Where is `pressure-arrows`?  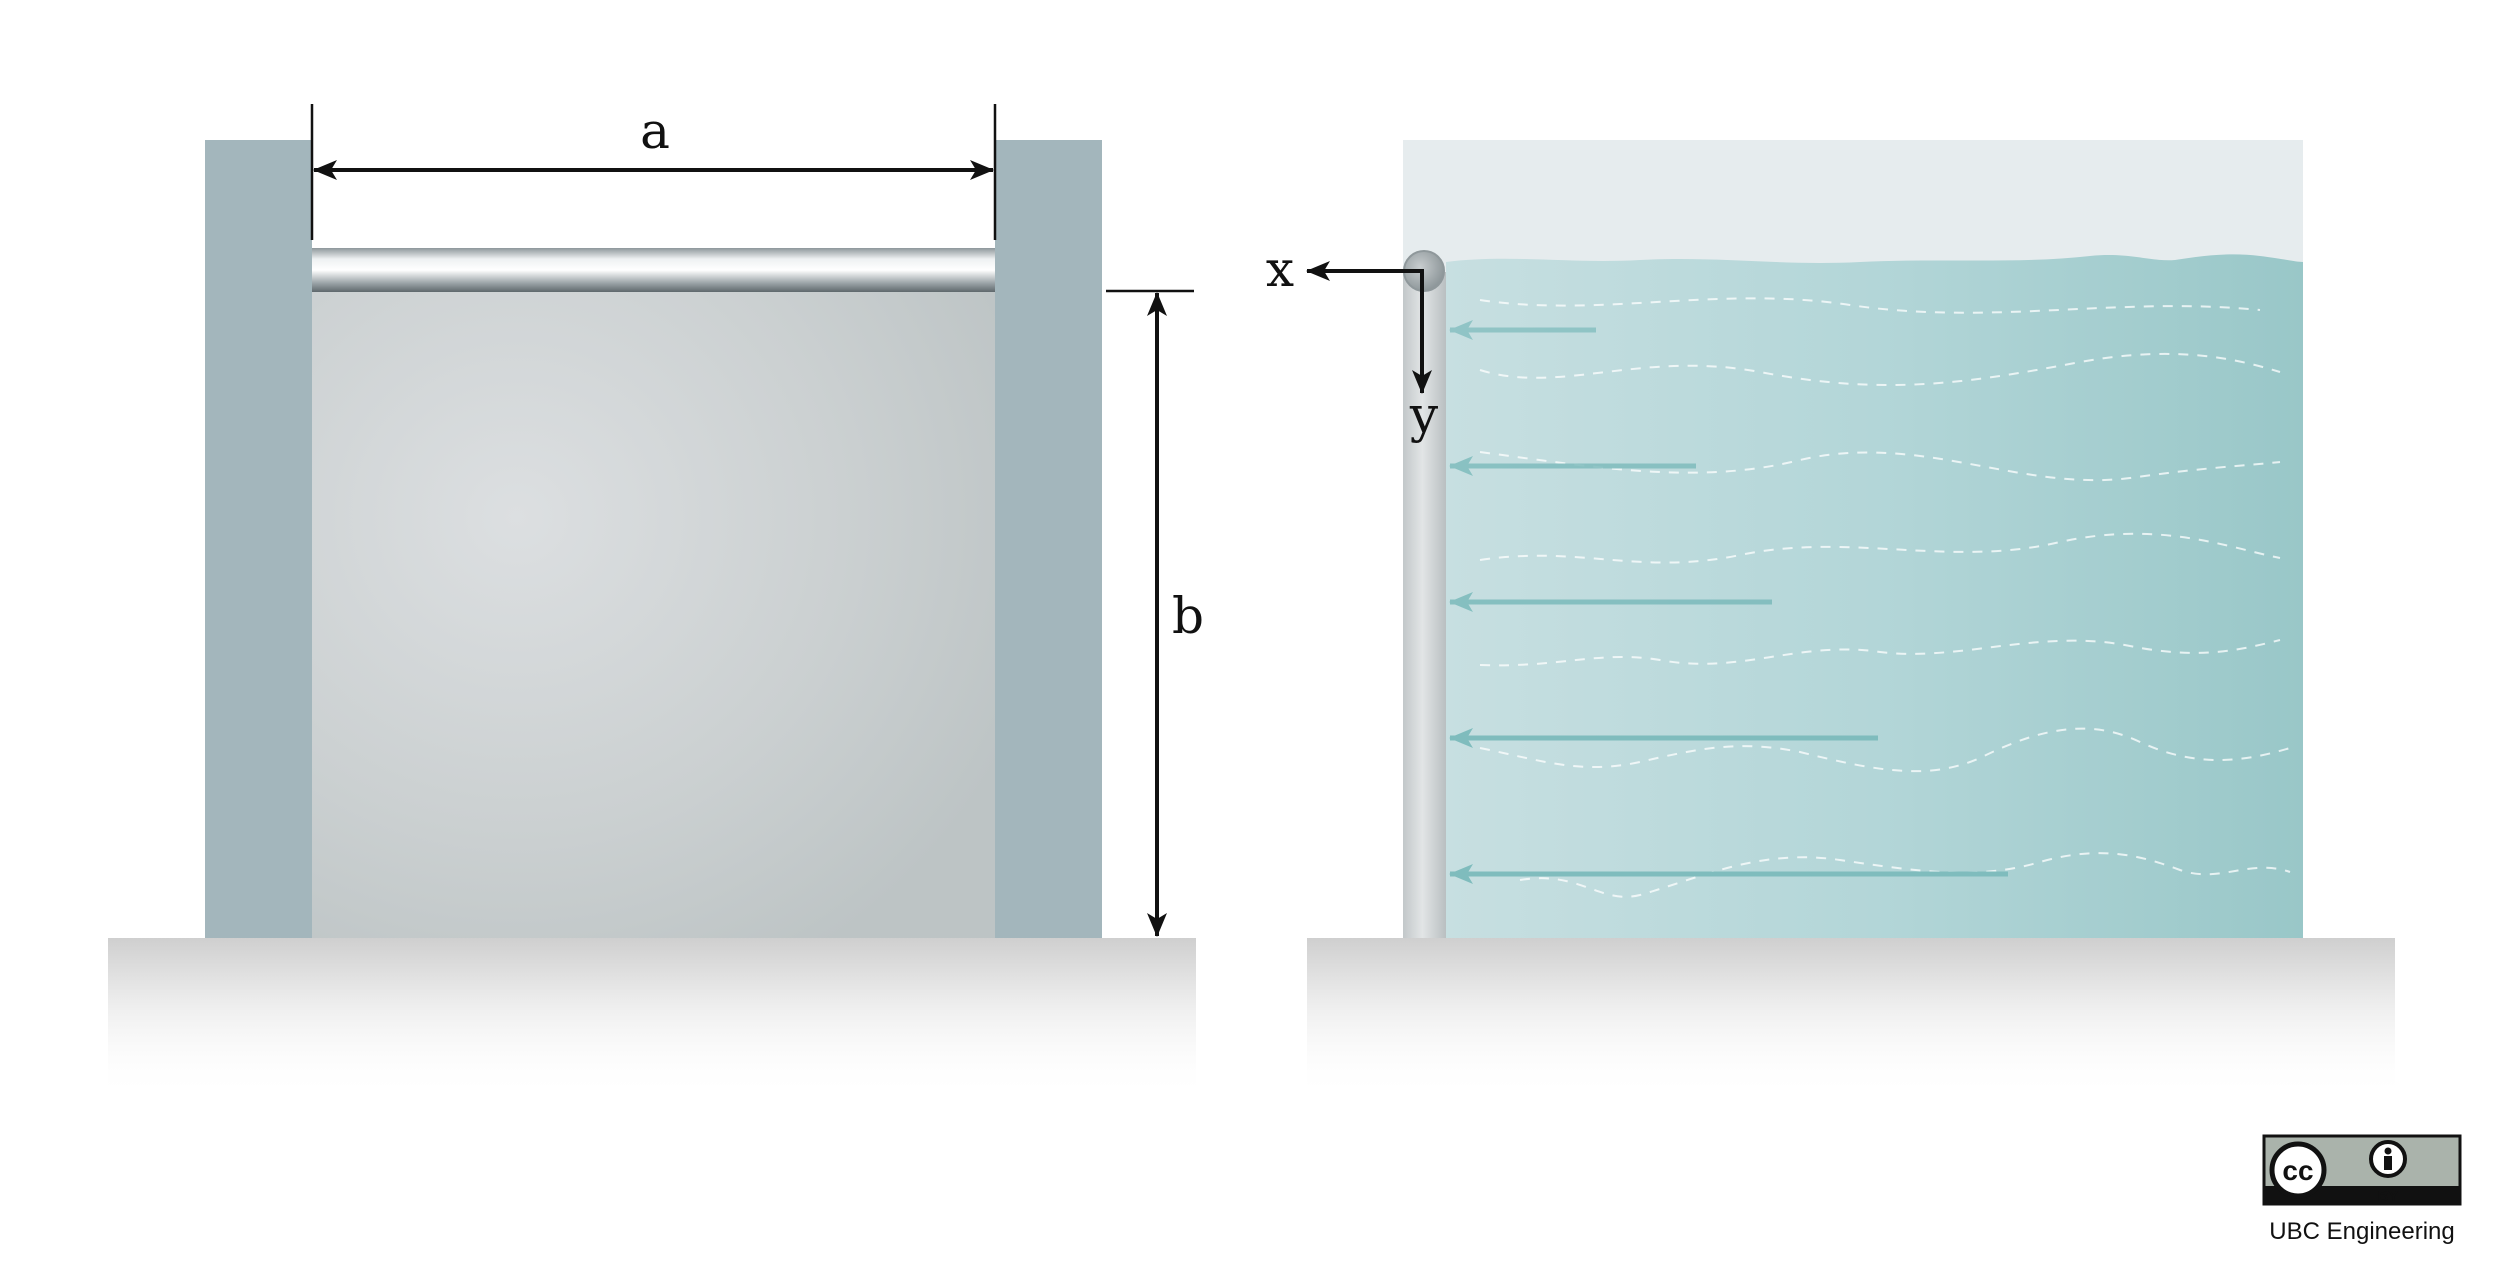 pressure-arrows is located at coordinates (1728, 602).